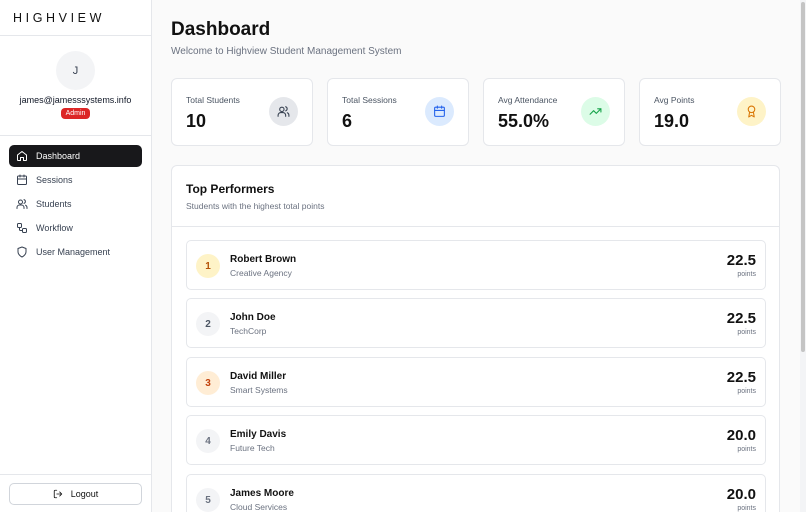 Image resolution: width=806 pixels, height=512 pixels. What do you see at coordinates (75, 70) in the screenshot?
I see `avatar: J` at bounding box center [75, 70].